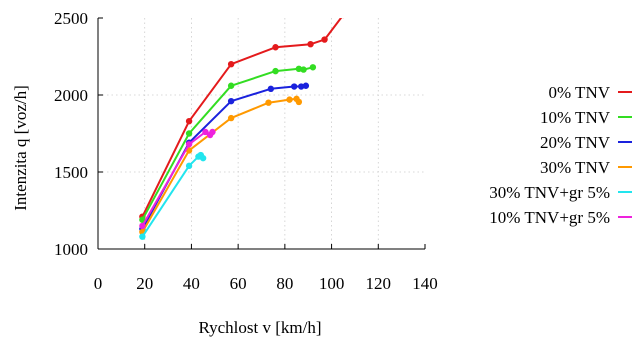 This screenshot has width=637, height=338. What do you see at coordinates (71, 95) in the screenshot?
I see `y-tick-label: 2000` at bounding box center [71, 95].